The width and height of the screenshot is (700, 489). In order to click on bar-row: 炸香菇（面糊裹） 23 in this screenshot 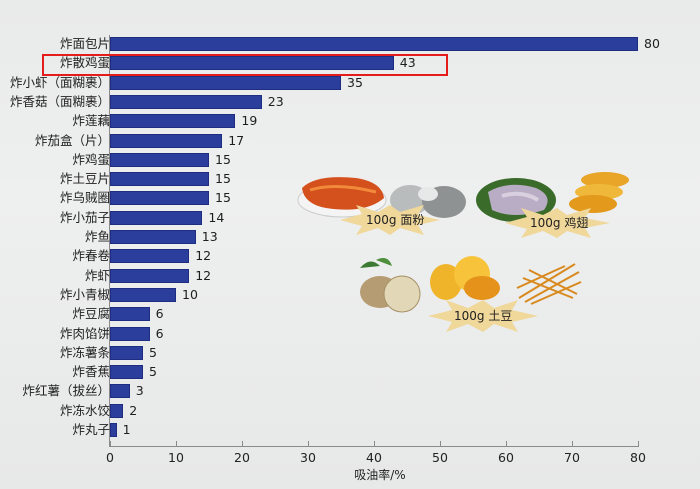, I will do `click(350, 102)`.